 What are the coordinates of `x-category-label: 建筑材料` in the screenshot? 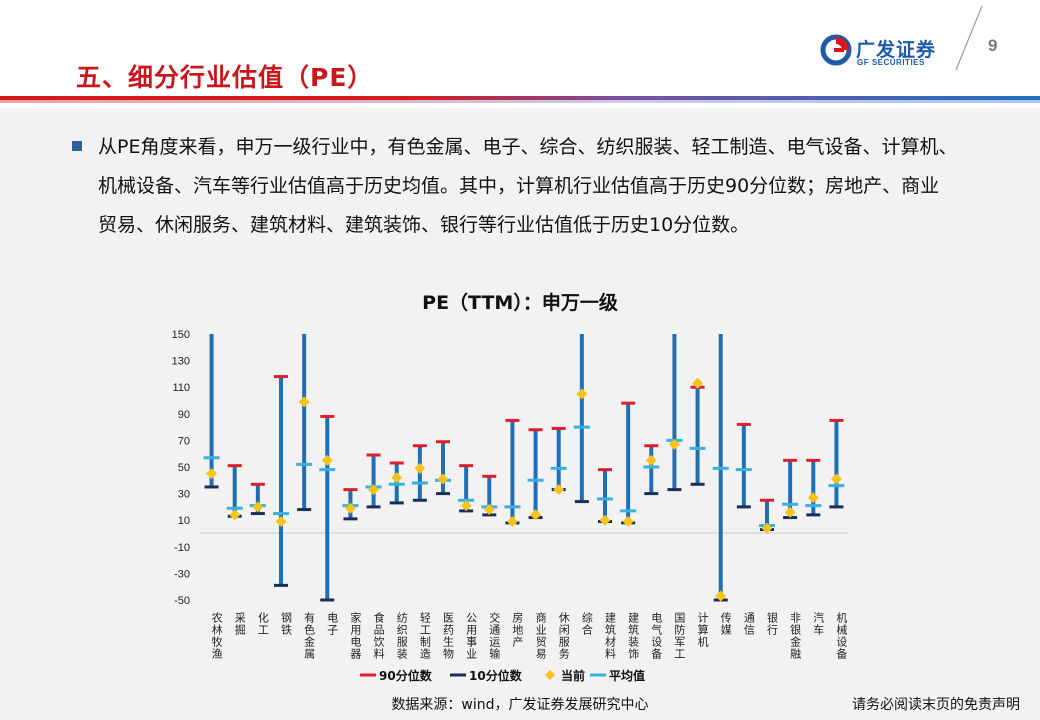 It's located at (610, 635).